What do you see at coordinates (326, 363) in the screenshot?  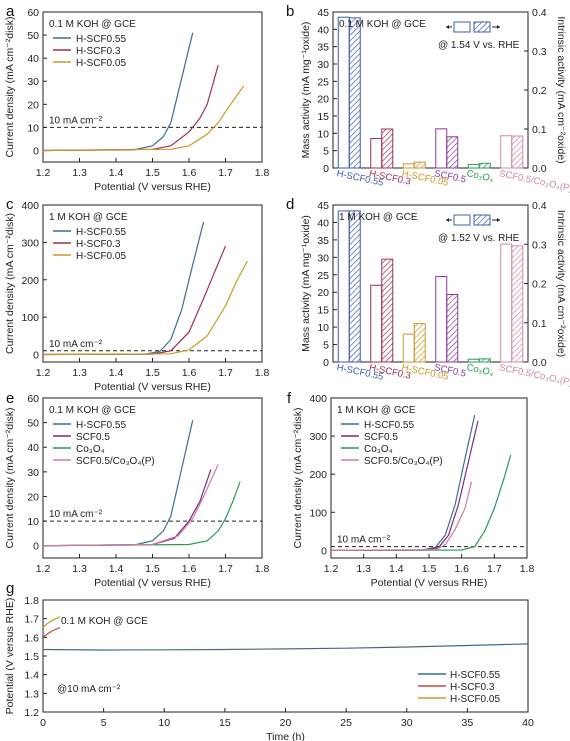 I see `y-left-tick-label: 0` at bounding box center [326, 363].